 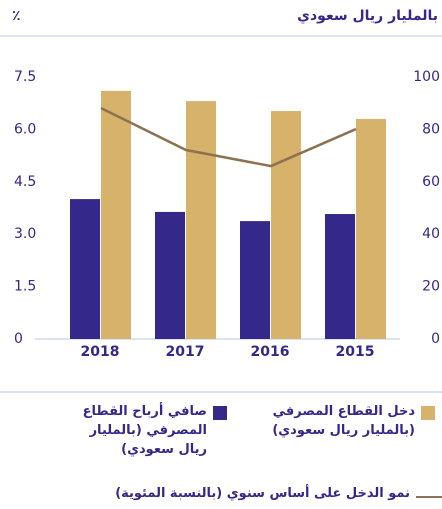 What do you see at coordinates (431, 182) in the screenshot?
I see `y2-tick-label: 60` at bounding box center [431, 182].